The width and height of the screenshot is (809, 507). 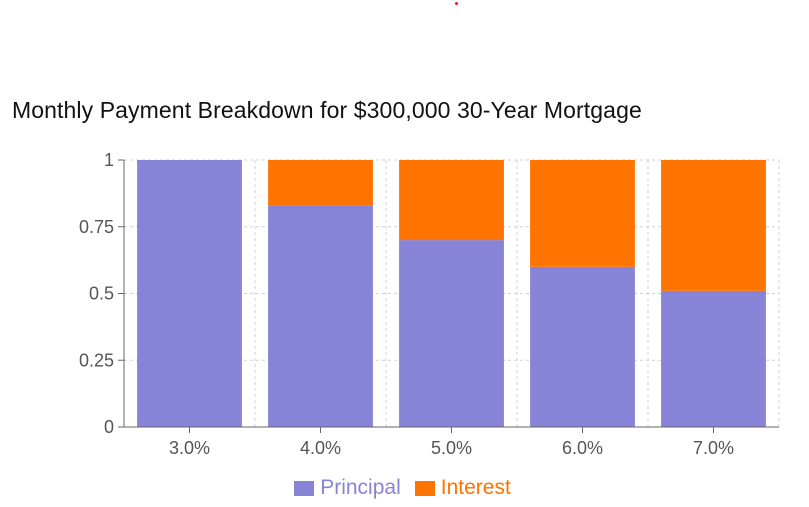 I want to click on y-tick-label: 0.5, so click(x=101, y=294).